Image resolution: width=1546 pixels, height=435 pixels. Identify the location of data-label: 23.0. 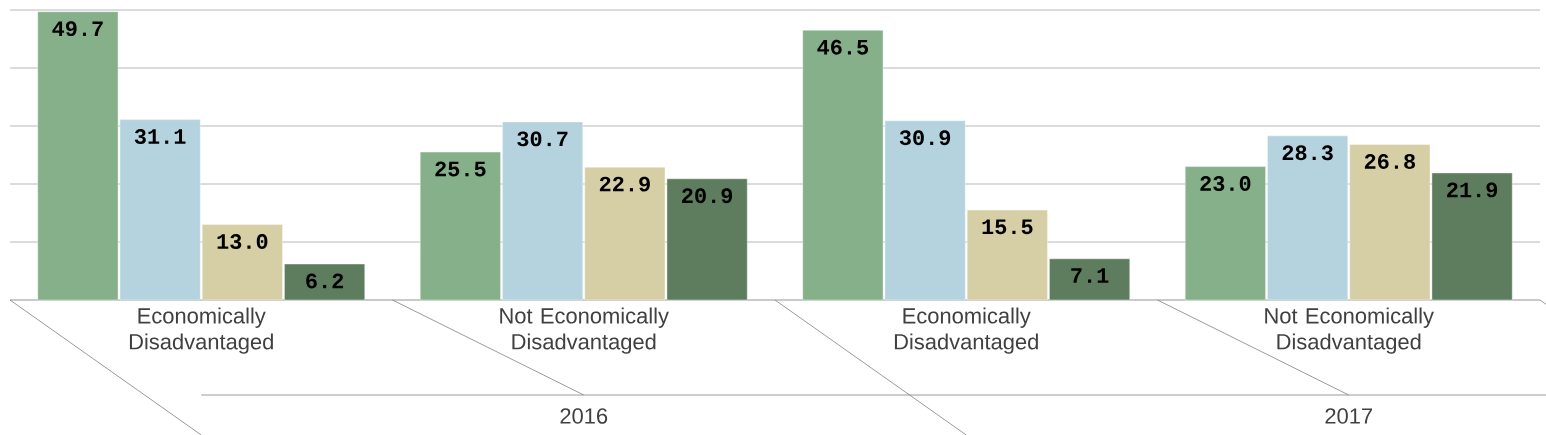
(1225, 184).